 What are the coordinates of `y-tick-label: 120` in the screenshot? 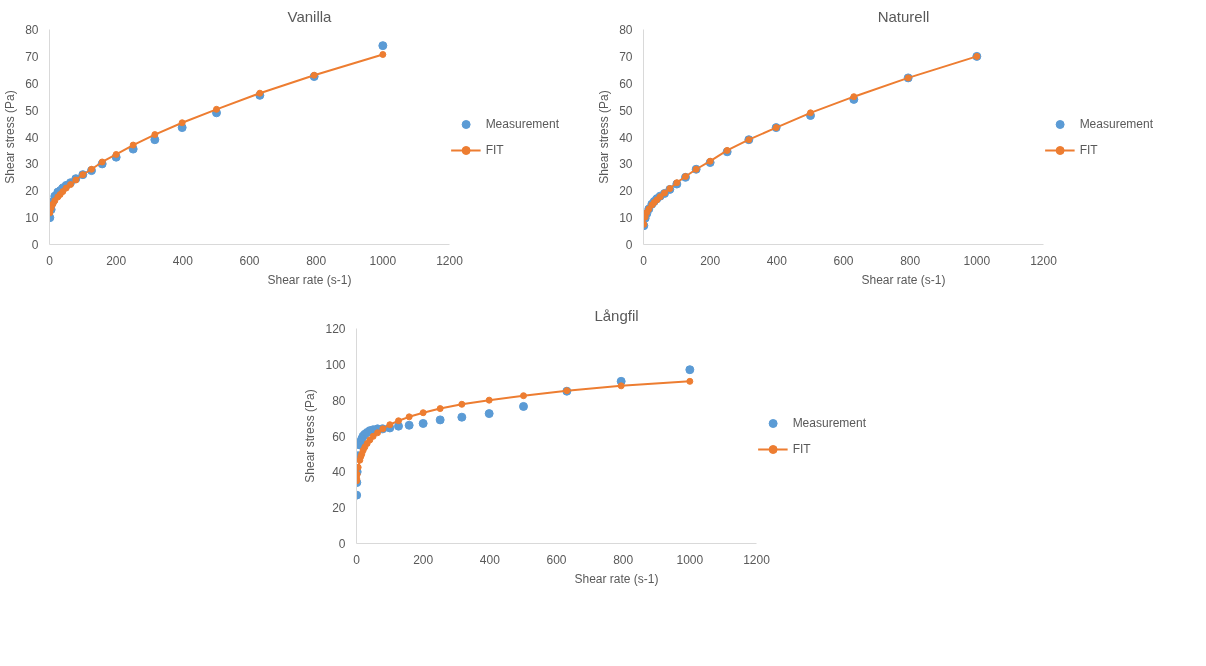 It's located at (335, 329).